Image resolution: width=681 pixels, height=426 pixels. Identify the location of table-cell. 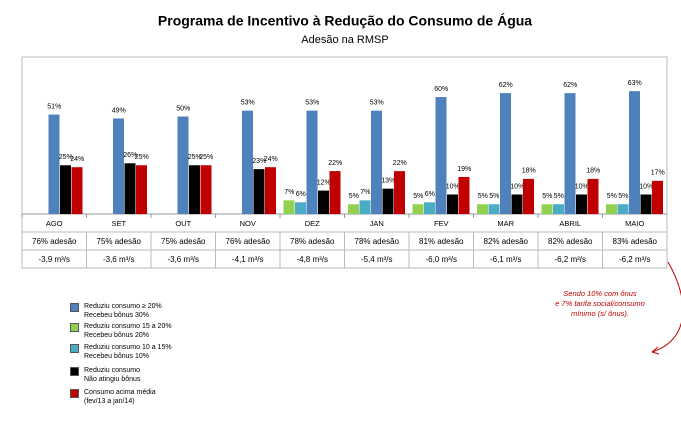
(635, 259).